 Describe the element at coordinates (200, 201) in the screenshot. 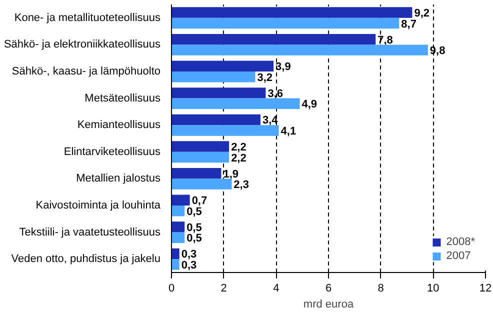

I see `data-label: 0,7` at that location.